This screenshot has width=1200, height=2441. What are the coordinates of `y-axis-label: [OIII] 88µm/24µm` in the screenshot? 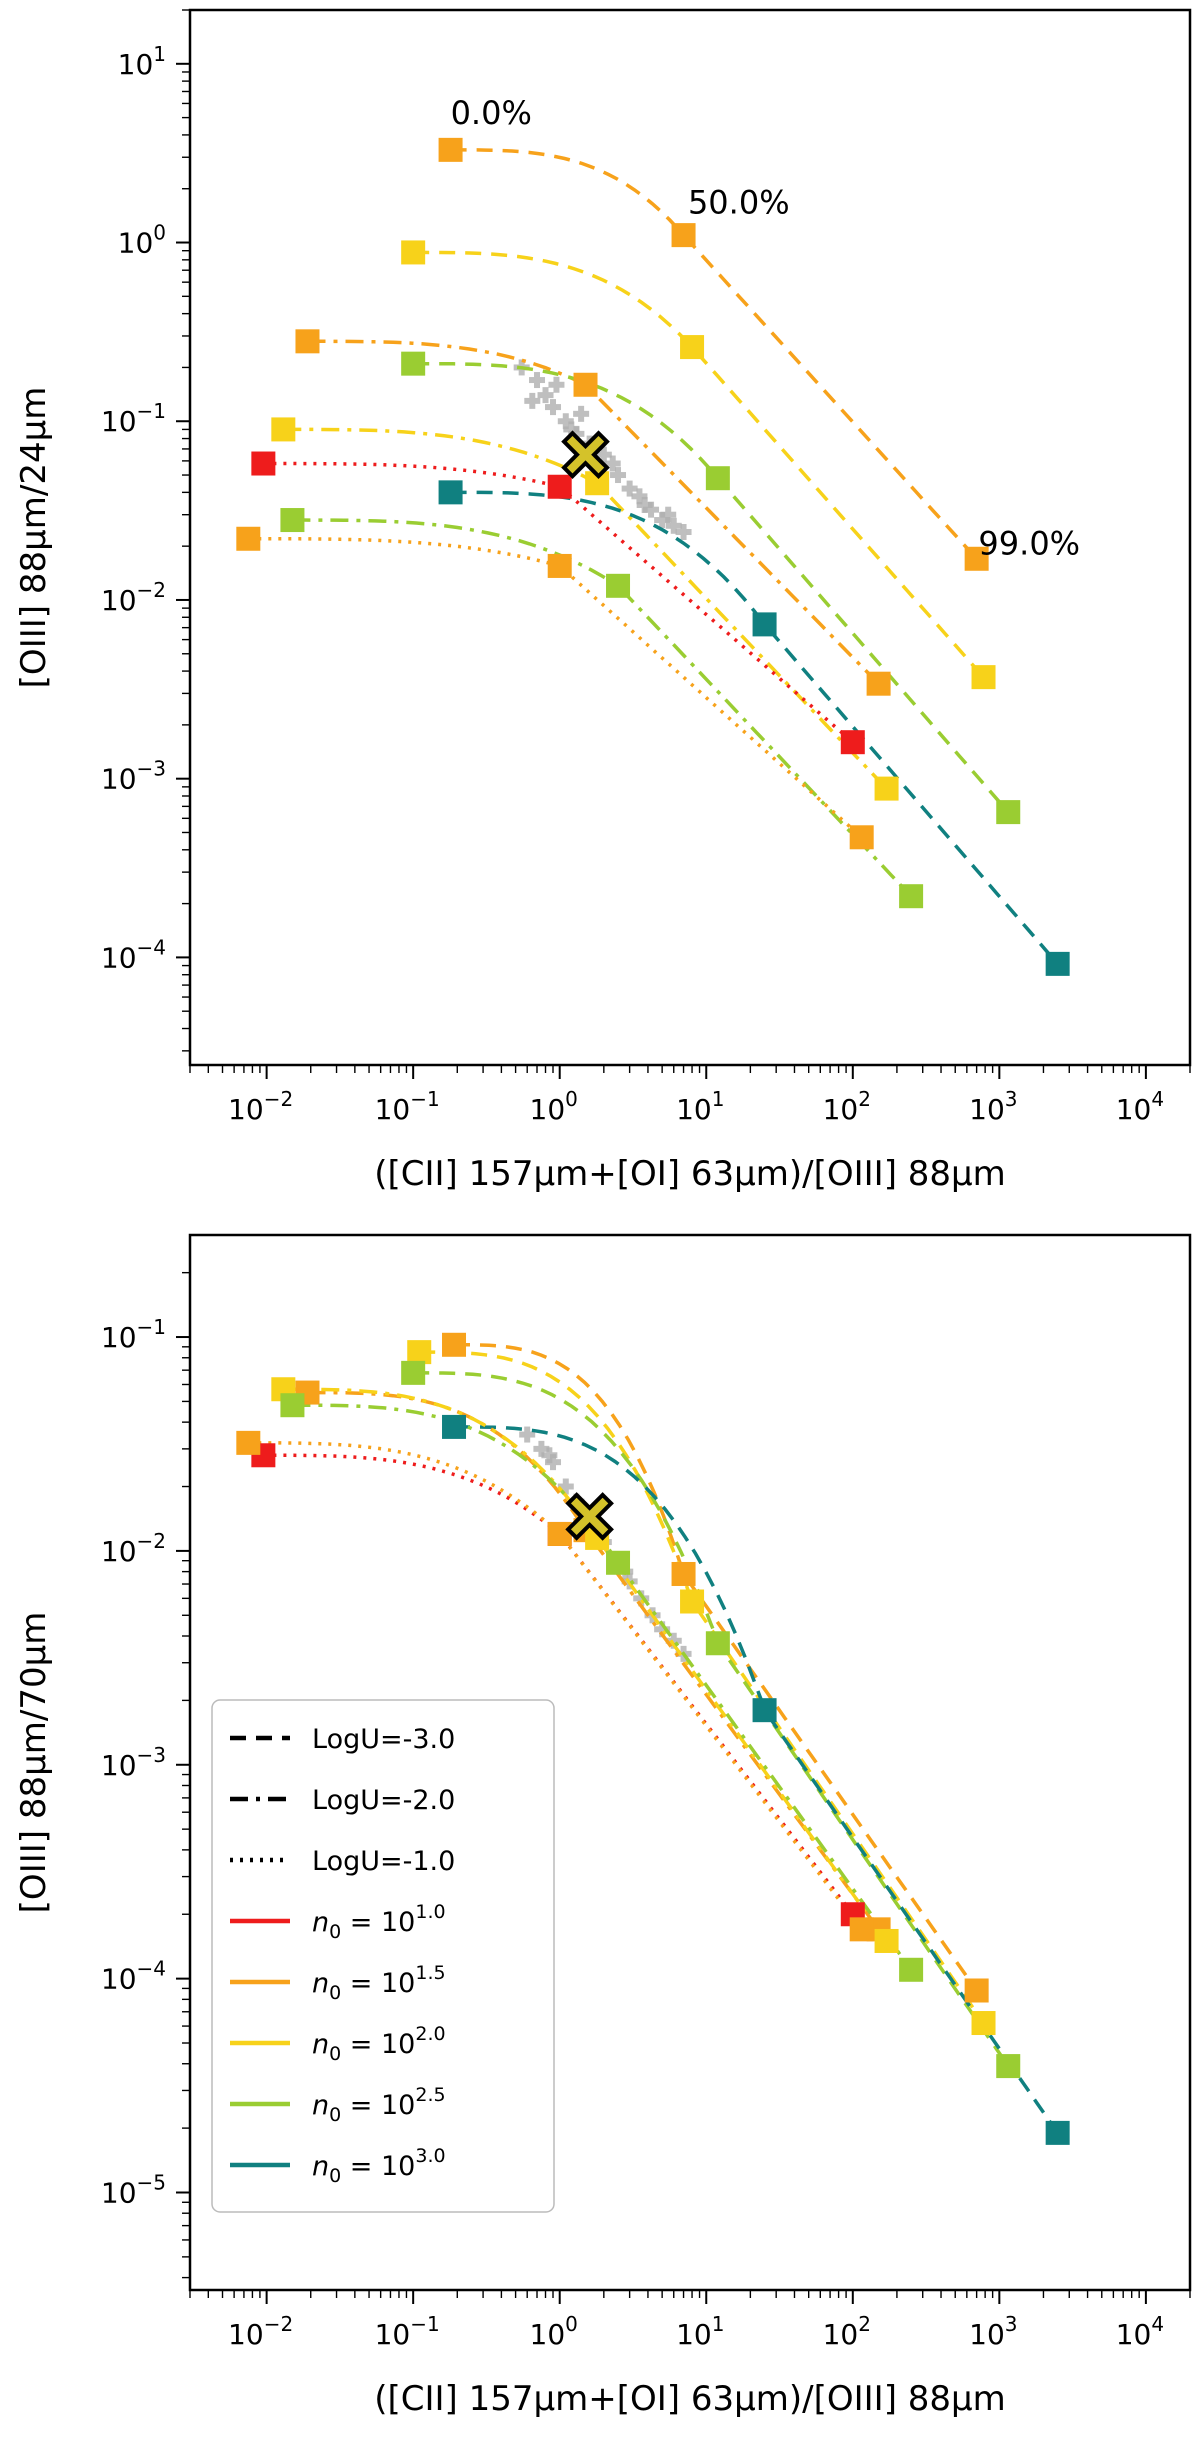 It's located at (34, 538).